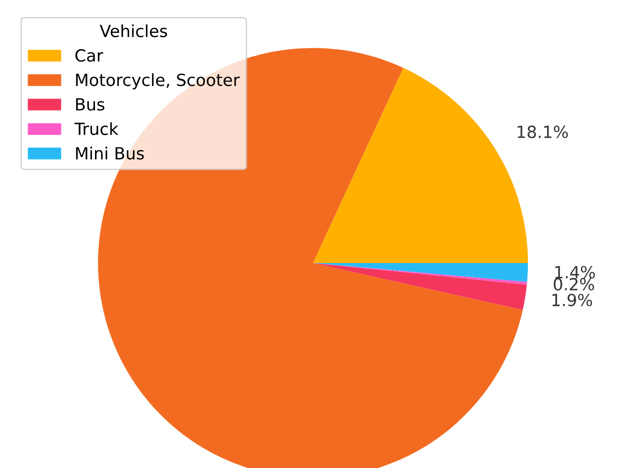 This screenshot has height=468, width=641. I want to click on legend-label: Car, so click(89, 55).